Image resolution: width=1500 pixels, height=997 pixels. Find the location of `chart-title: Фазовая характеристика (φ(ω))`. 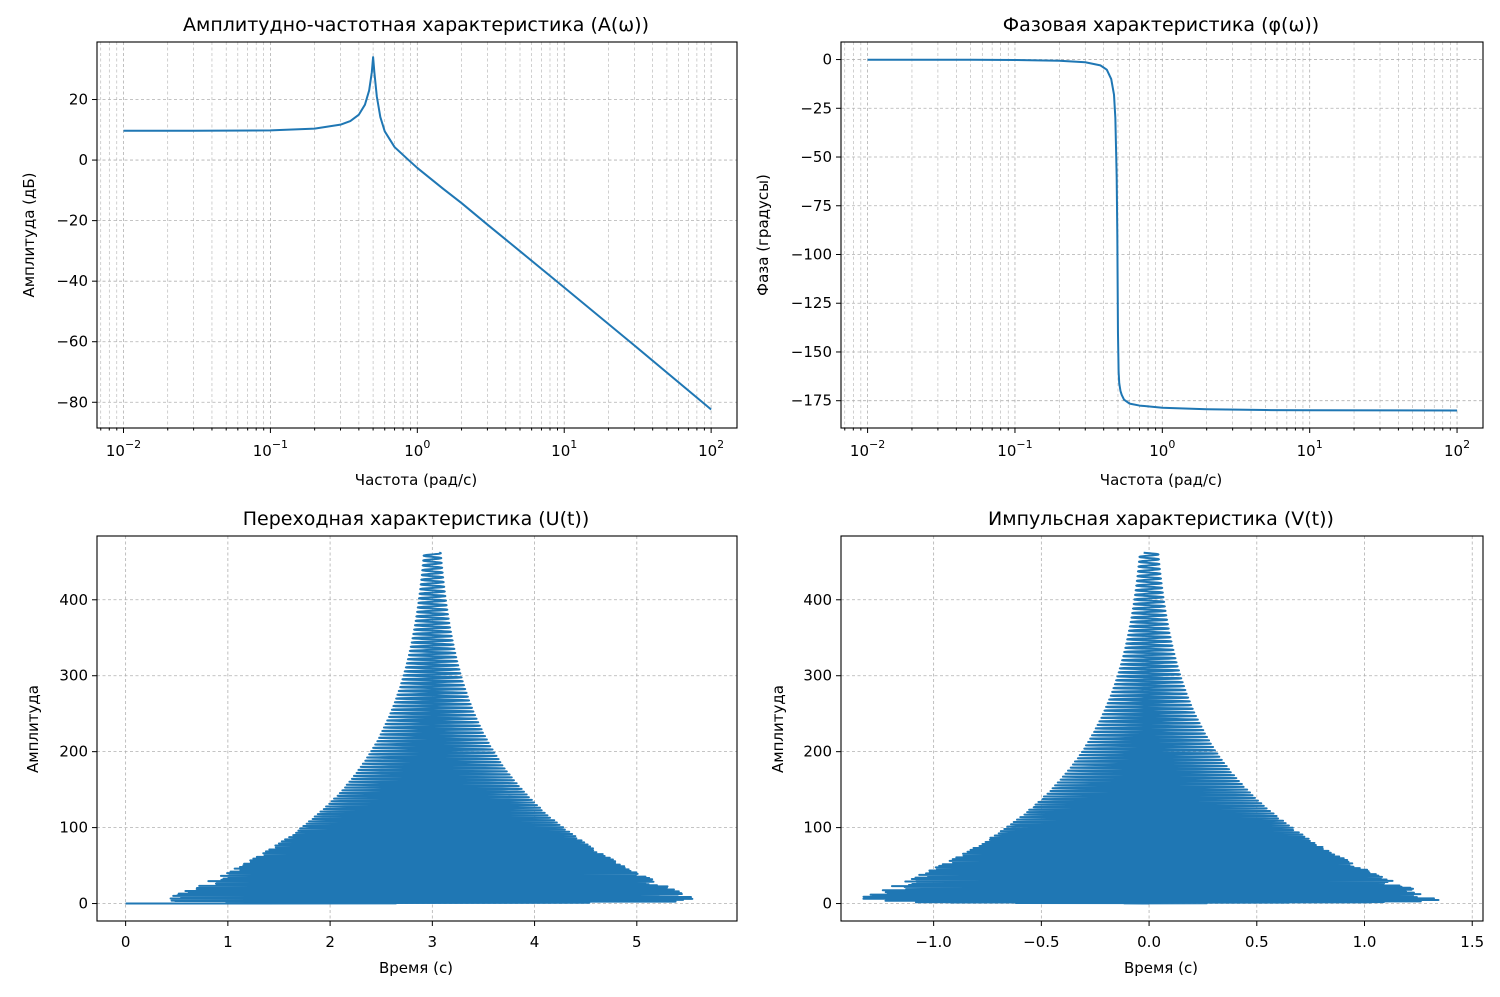

chart-title: Фазовая характеристика (φ(ω)) is located at coordinates (1161, 25).